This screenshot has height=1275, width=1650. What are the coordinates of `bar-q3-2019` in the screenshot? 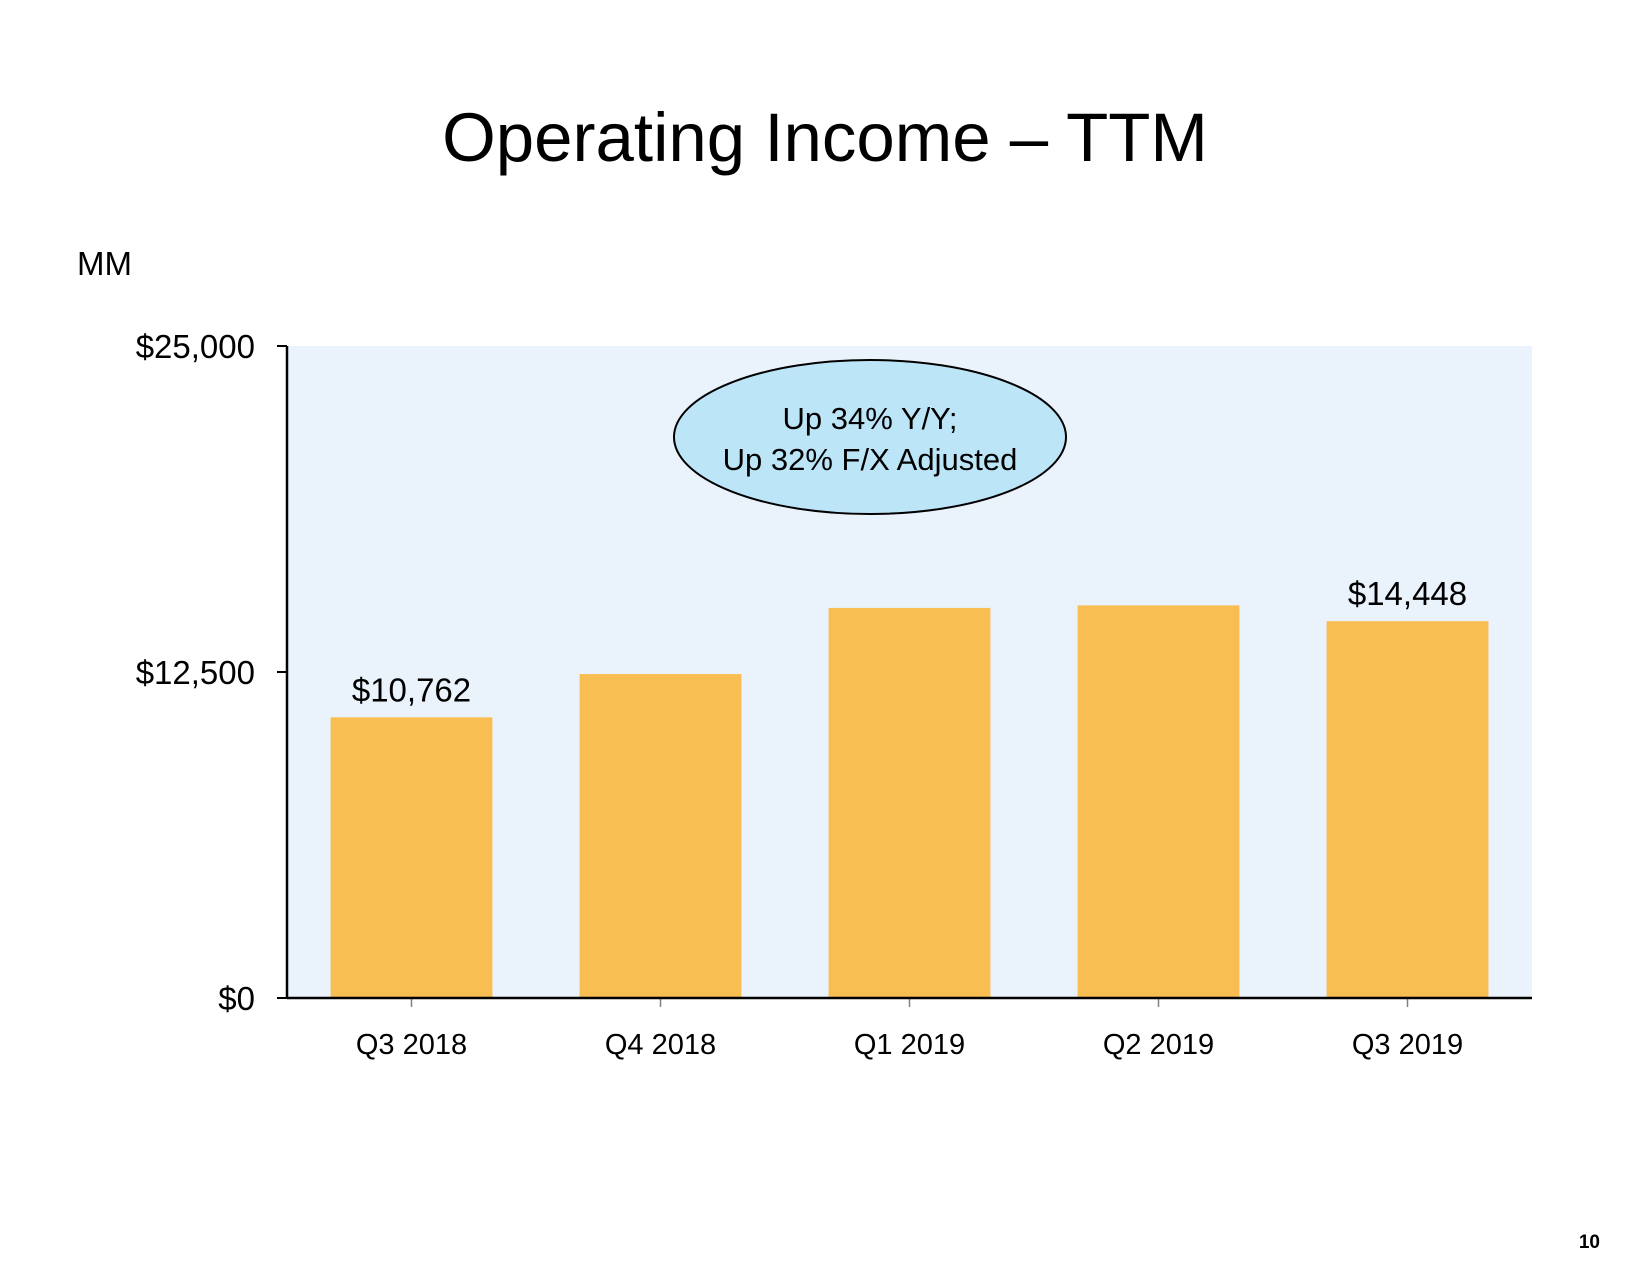 It's located at (1407, 809).